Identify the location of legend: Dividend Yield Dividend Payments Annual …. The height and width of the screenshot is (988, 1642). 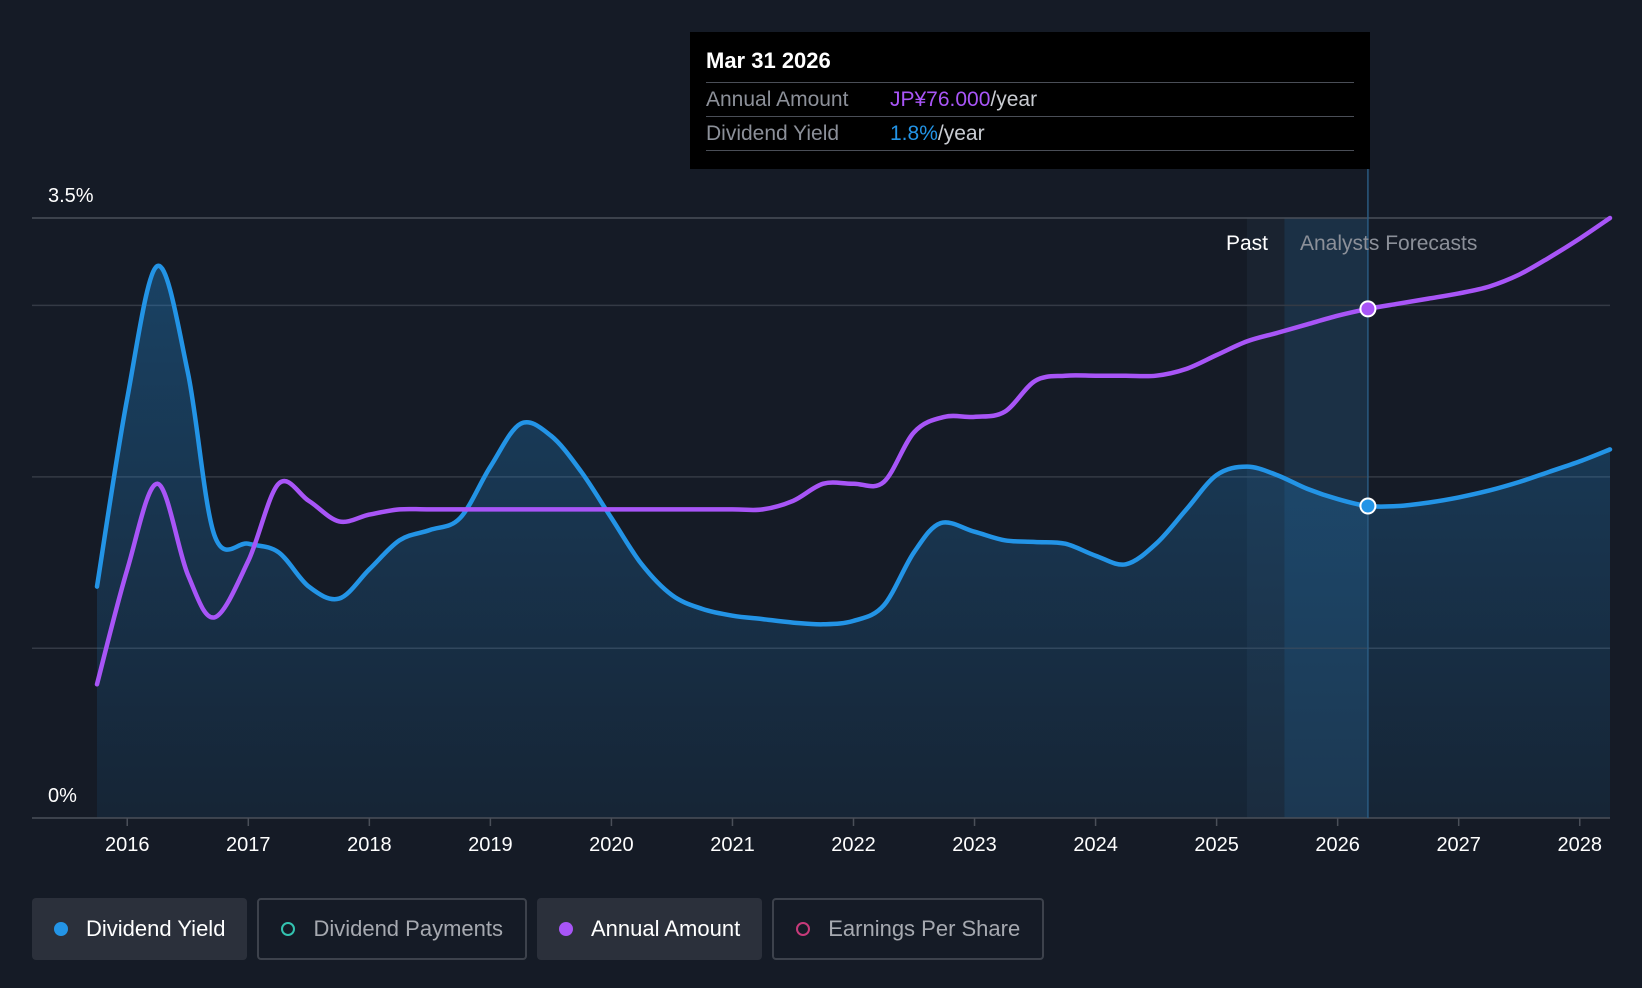
(538, 929).